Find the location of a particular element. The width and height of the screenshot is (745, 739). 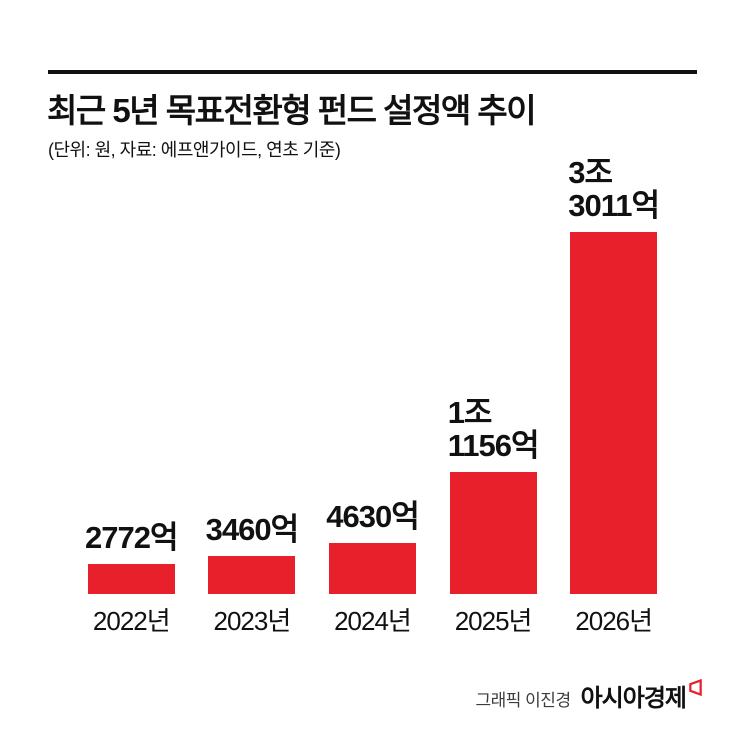

x-axis-tick-label: 2022년 is located at coordinates (131, 621).